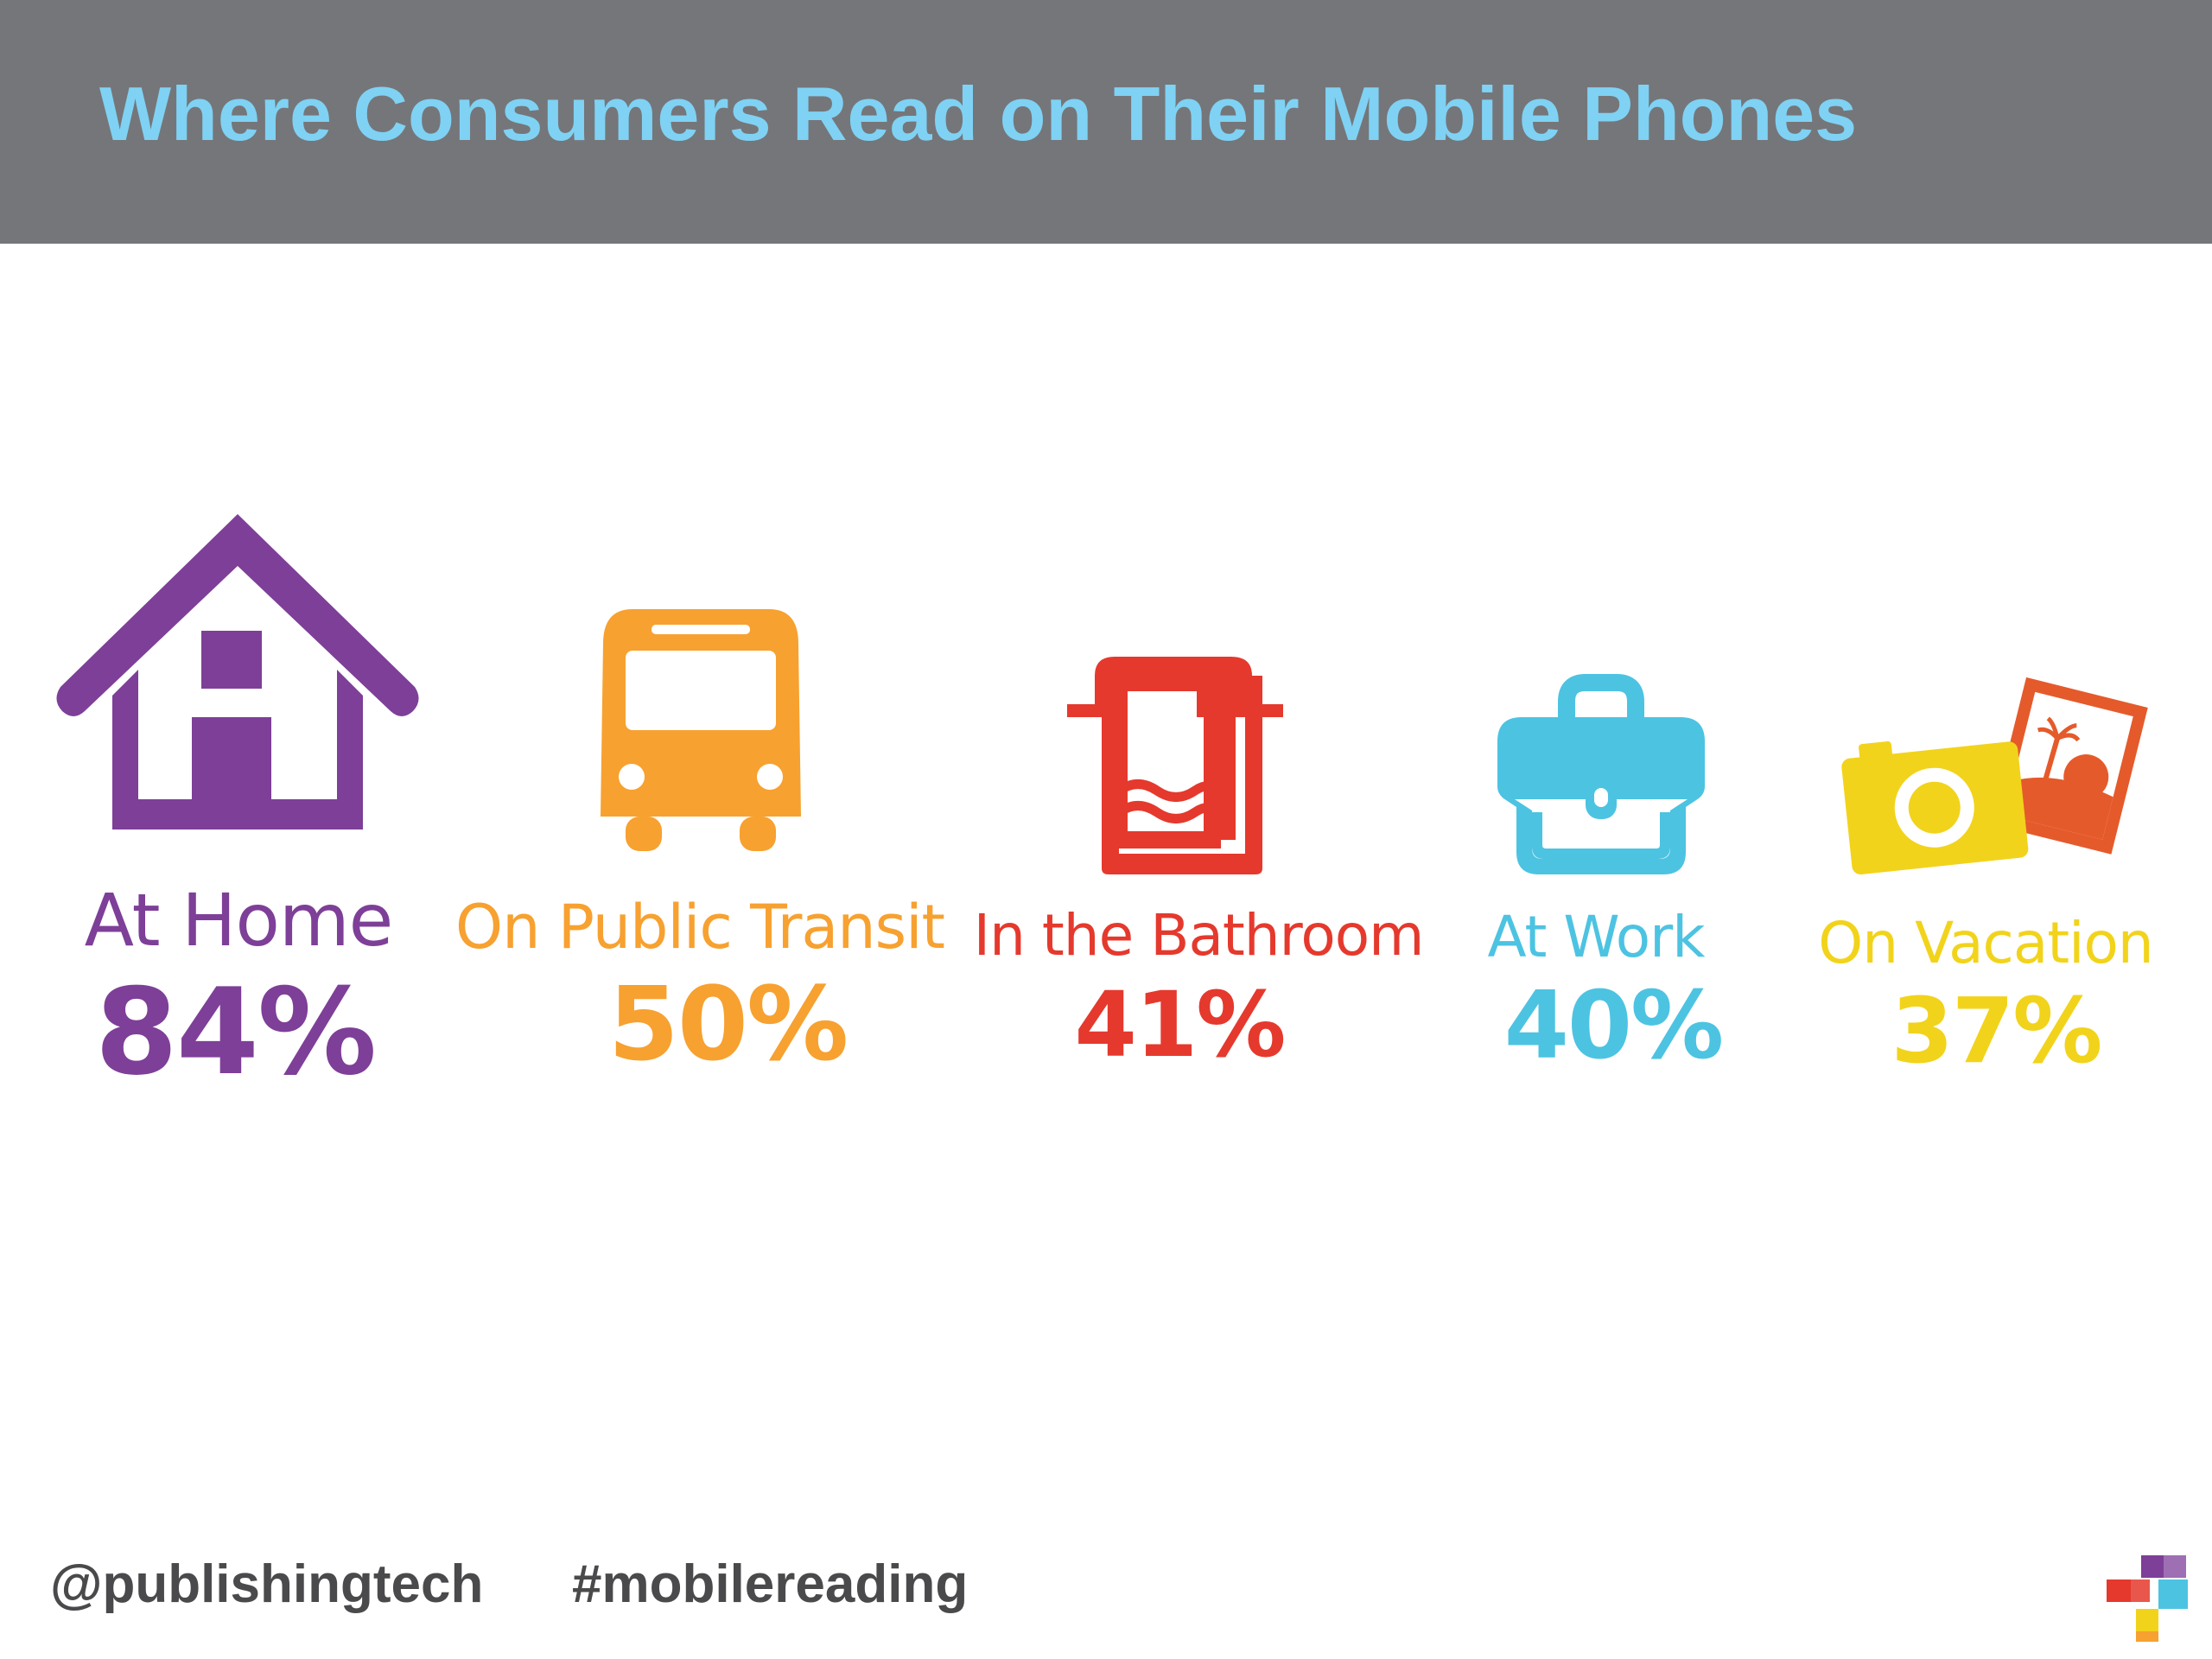 The image size is (2212, 1659). What do you see at coordinates (701, 730) in the screenshot?
I see `bus-icon` at bounding box center [701, 730].